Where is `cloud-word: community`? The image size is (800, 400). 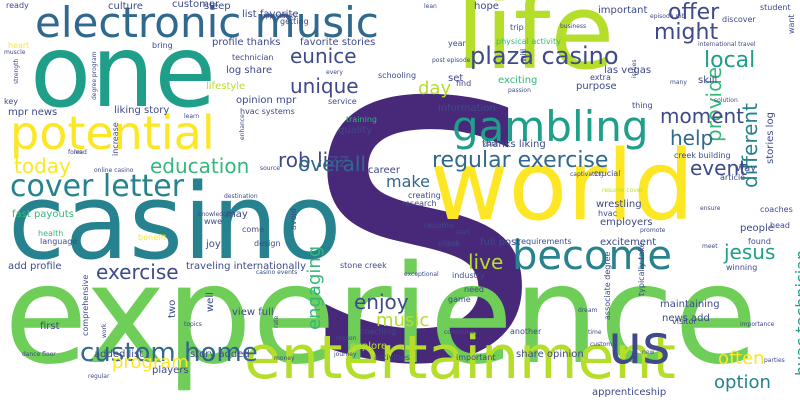
cloud-word: community is located at coordinates (461, 332).